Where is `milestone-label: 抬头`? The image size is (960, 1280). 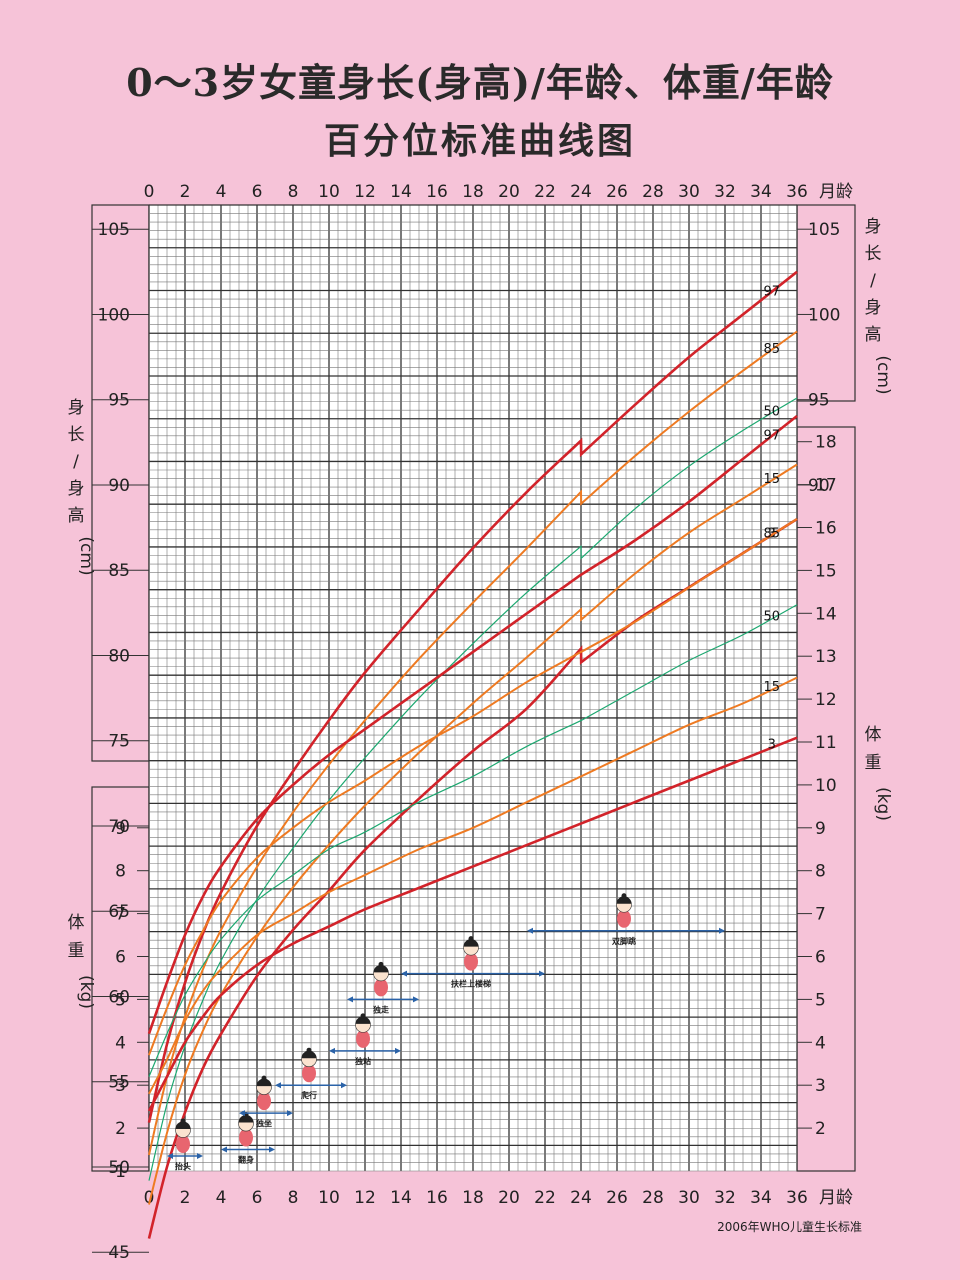
milestone-label: 抬头 is located at coordinates (183, 1166).